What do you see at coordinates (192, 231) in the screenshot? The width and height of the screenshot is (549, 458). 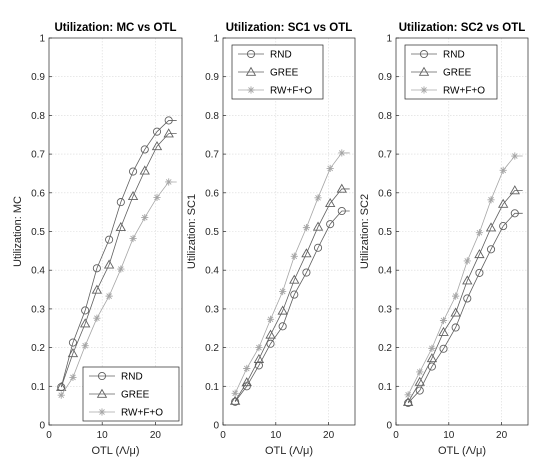 I see `y-axis-label: Utilization: SC1` at bounding box center [192, 231].